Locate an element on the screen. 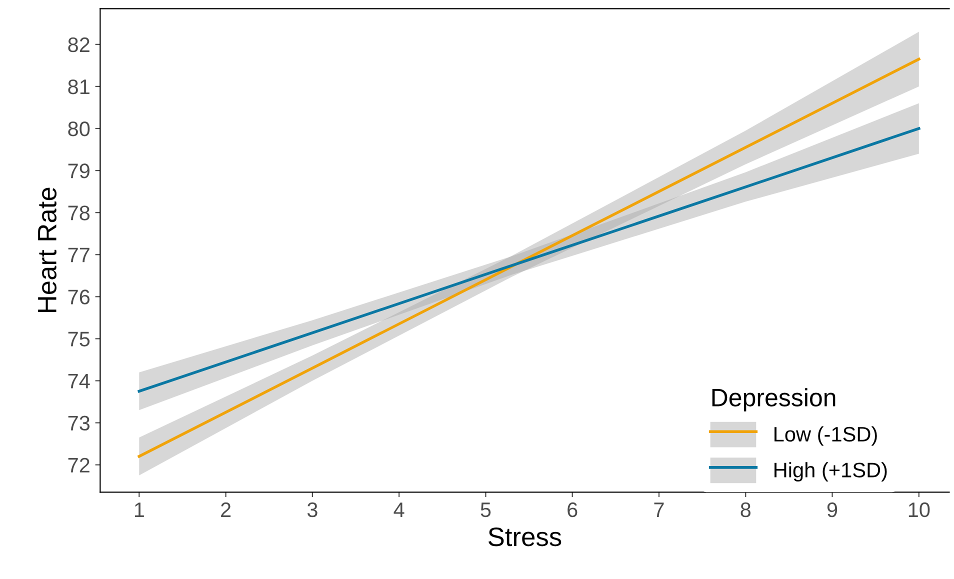 The height and width of the screenshot is (579, 954). x-tick-label: 1 is located at coordinates (139, 509).